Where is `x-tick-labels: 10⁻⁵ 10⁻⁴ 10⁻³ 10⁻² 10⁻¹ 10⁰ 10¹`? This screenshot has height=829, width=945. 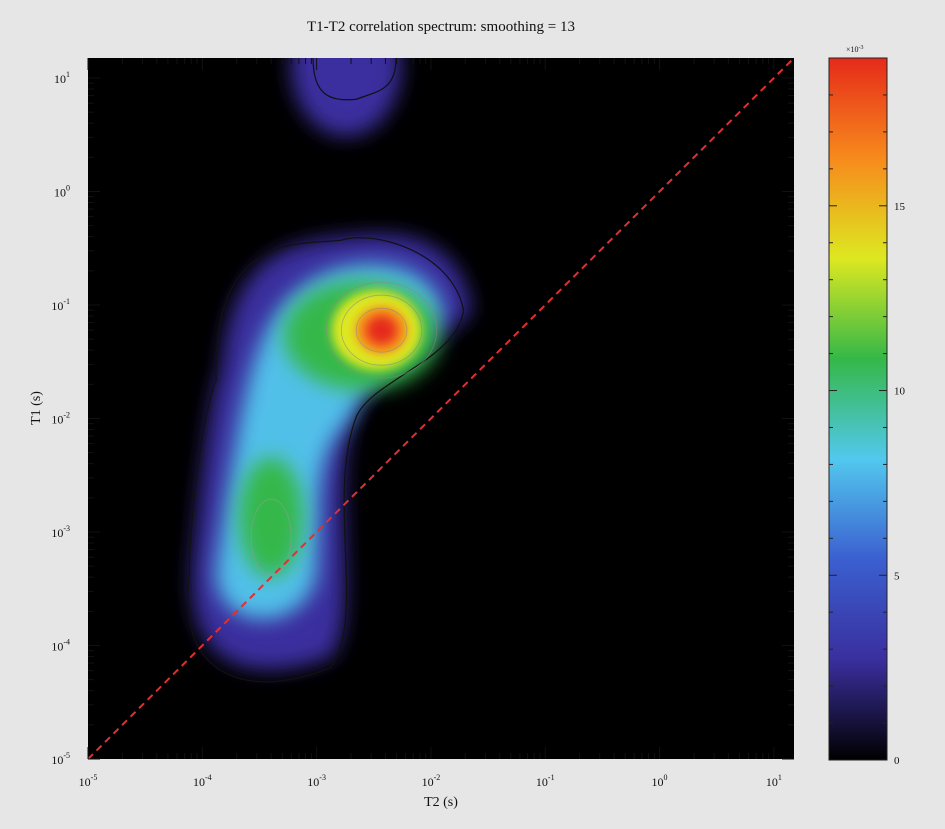
x-tick-labels: 10⁻⁵ 10⁻⁴ 10⁻³ 10⁻² 10⁻¹ 10⁰ 10¹ is located at coordinates (430, 781).